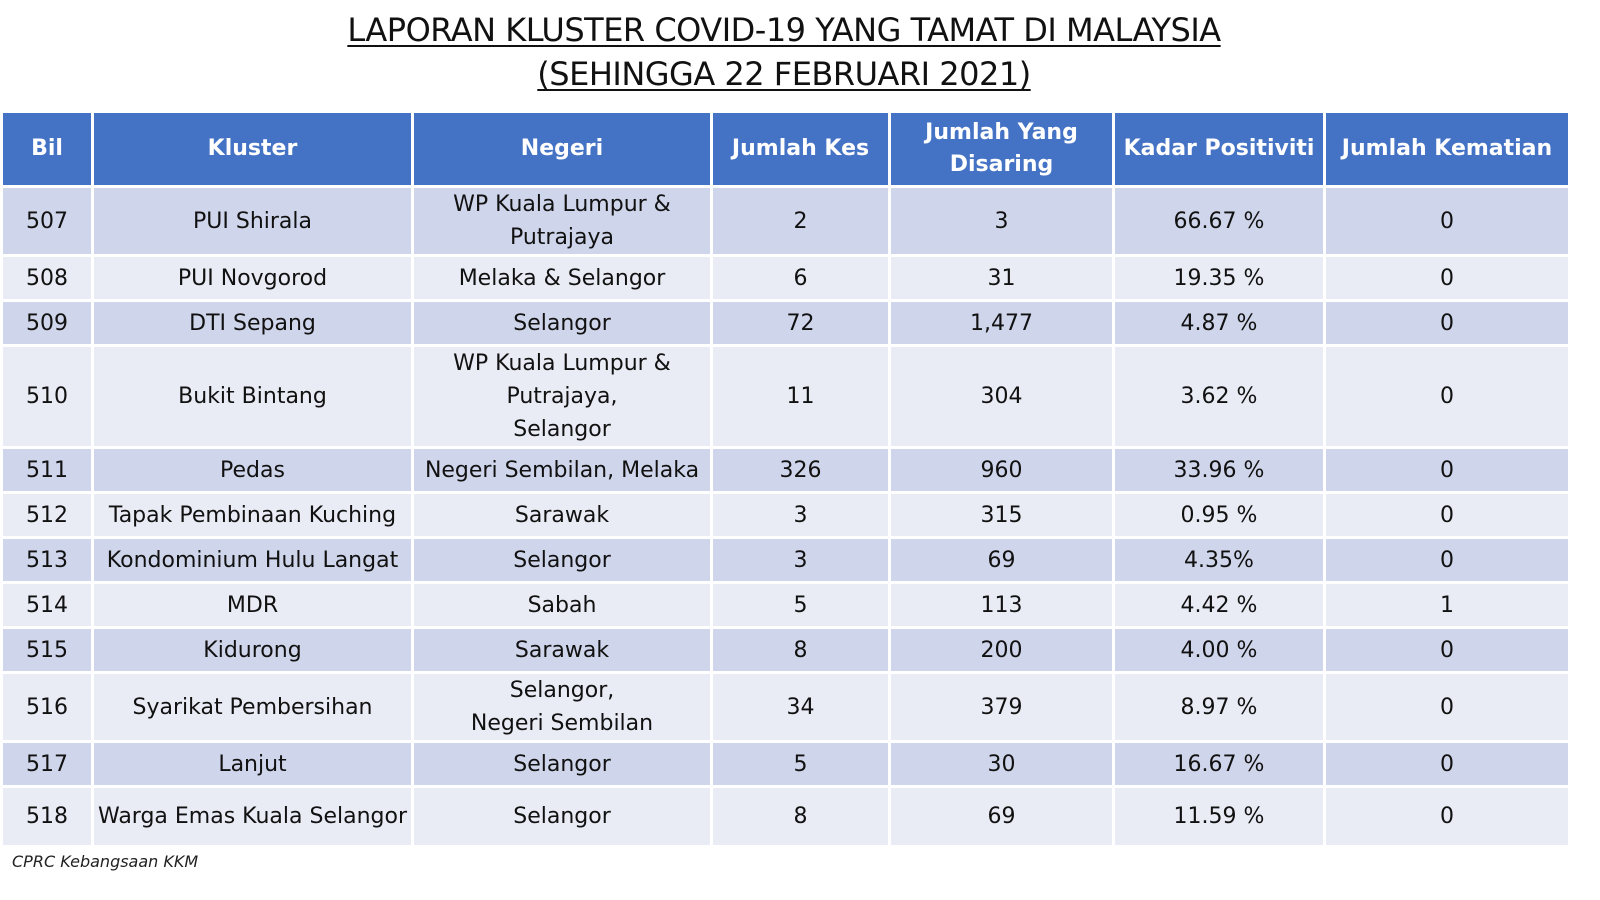  Describe the element at coordinates (1219, 278) in the screenshot. I see `cell-kadar-positiviti: 19.35 %` at that location.